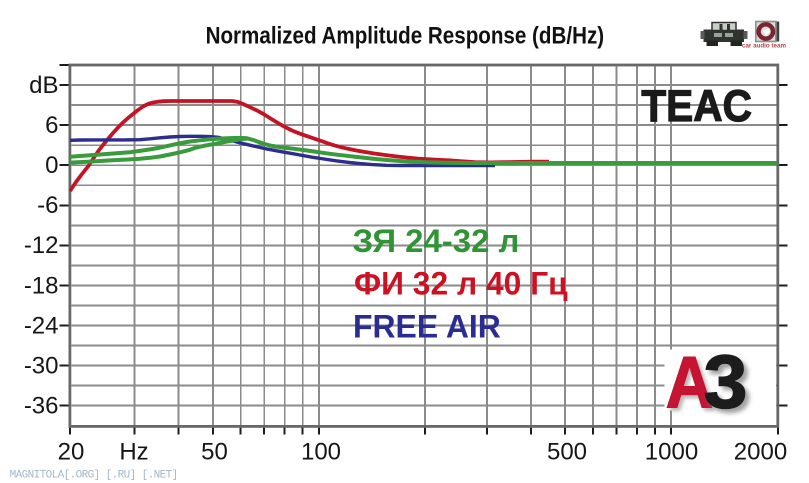  What do you see at coordinates (764, 45) in the screenshot?
I see `svg-text: car audio team` at bounding box center [764, 45].